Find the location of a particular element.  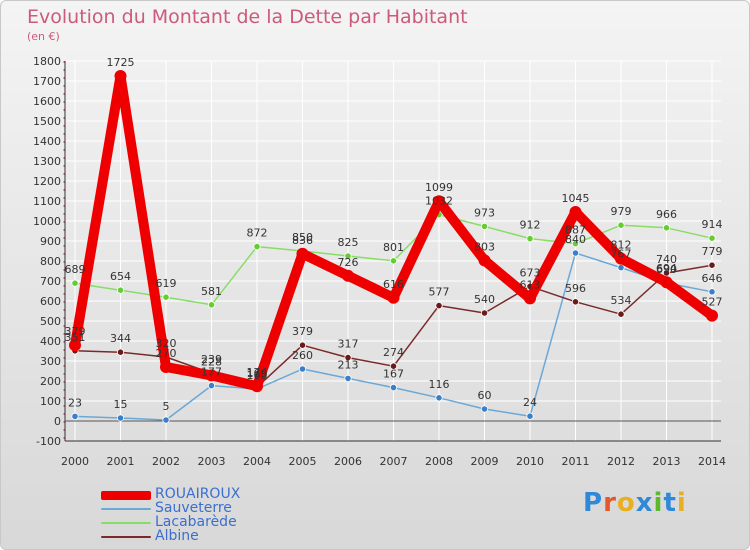

y-tick-label: 800 is located at coordinates (50, 261).